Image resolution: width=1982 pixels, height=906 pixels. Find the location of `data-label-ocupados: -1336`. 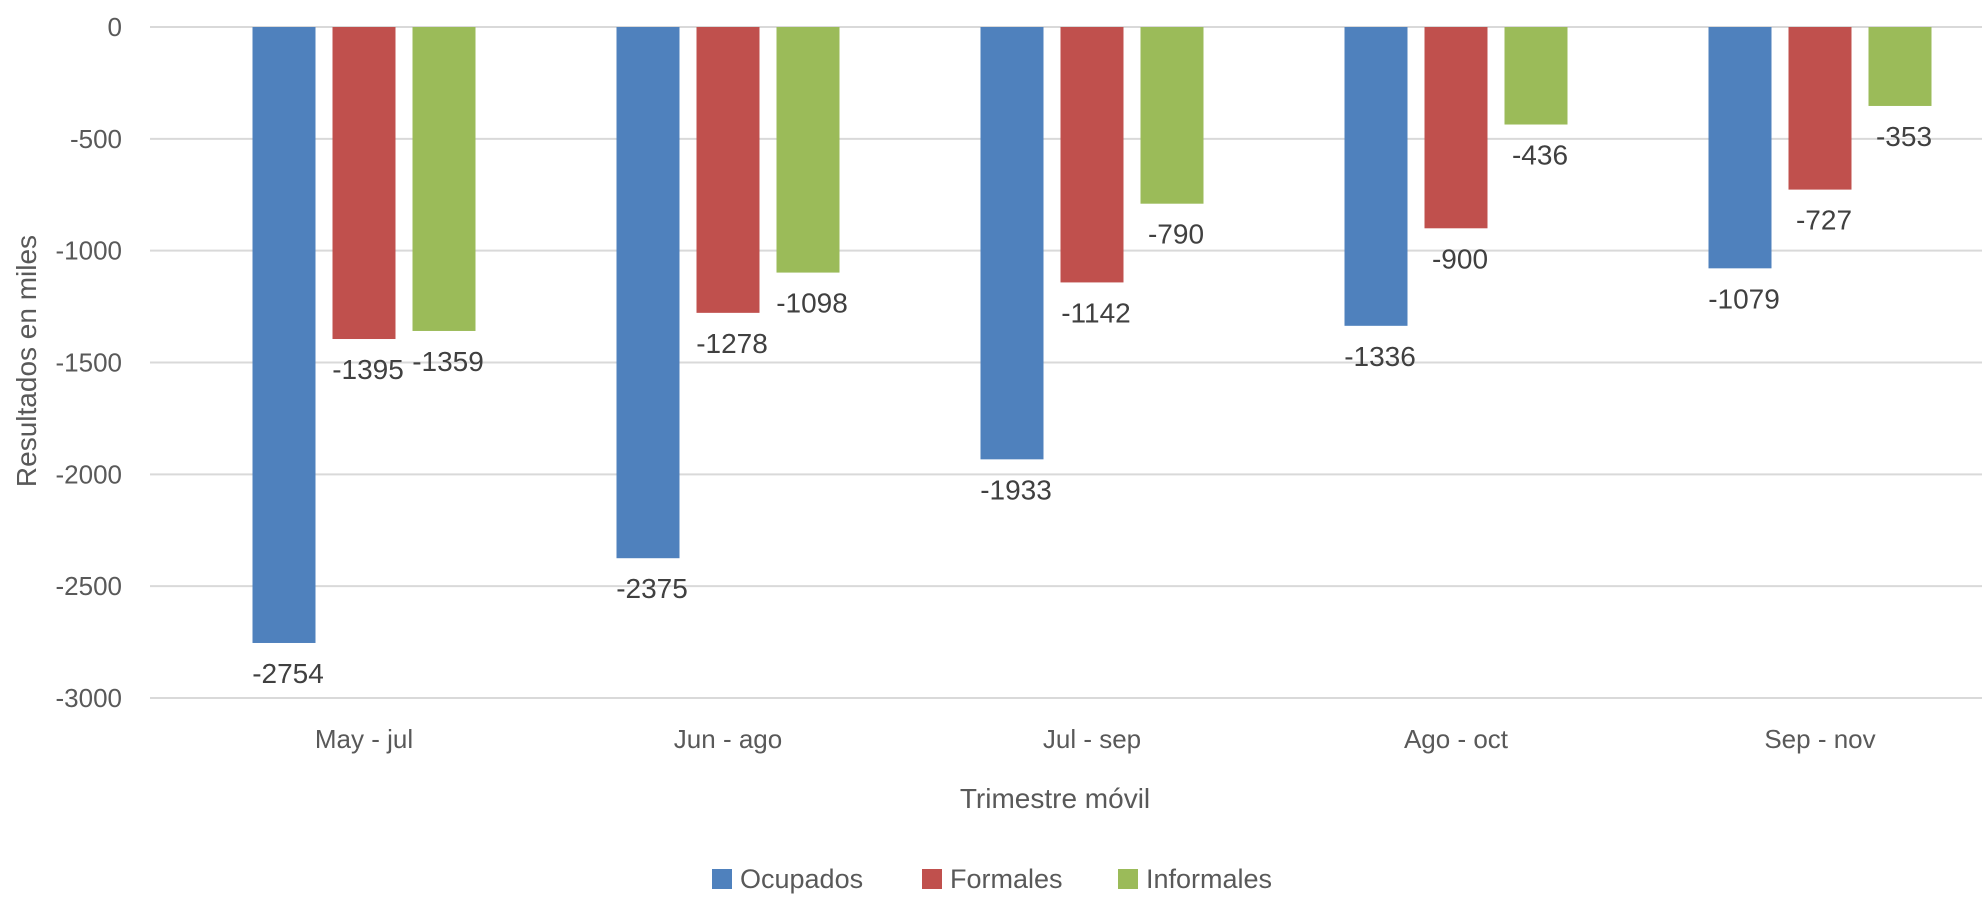

data-label-ocupados: -1336 is located at coordinates (1380, 356).